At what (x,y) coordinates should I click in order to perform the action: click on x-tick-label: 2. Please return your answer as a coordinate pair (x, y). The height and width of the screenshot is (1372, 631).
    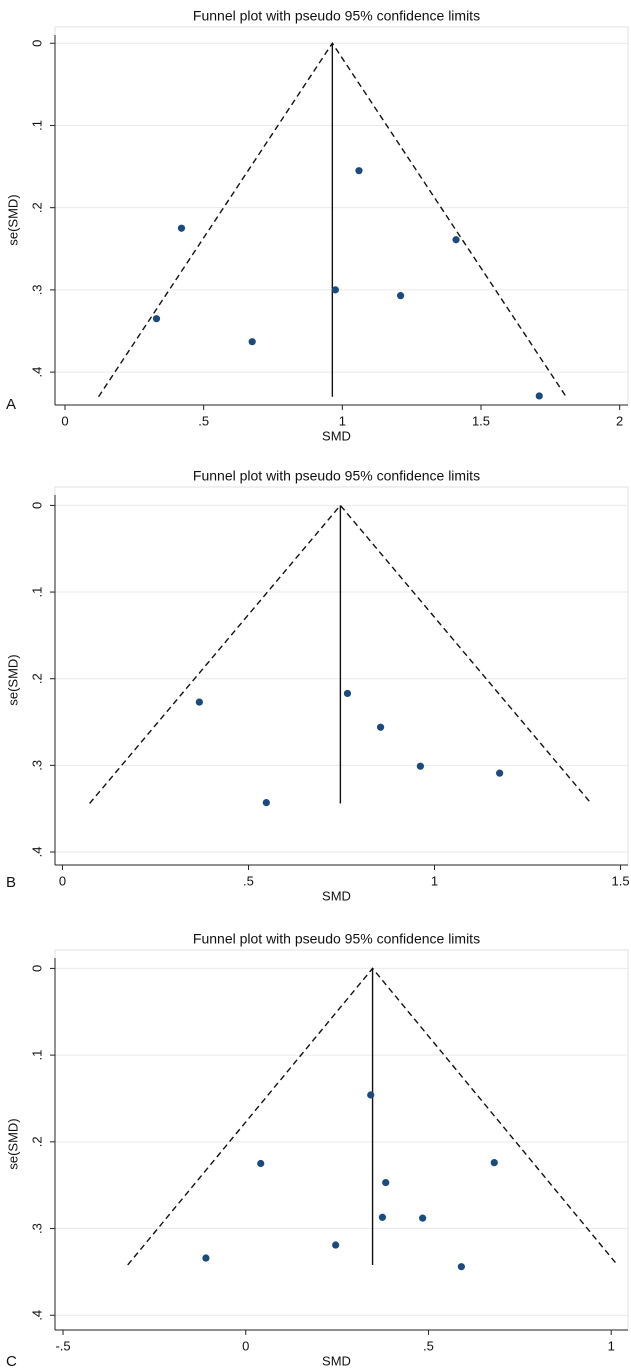
    Looking at the image, I should click on (619, 420).